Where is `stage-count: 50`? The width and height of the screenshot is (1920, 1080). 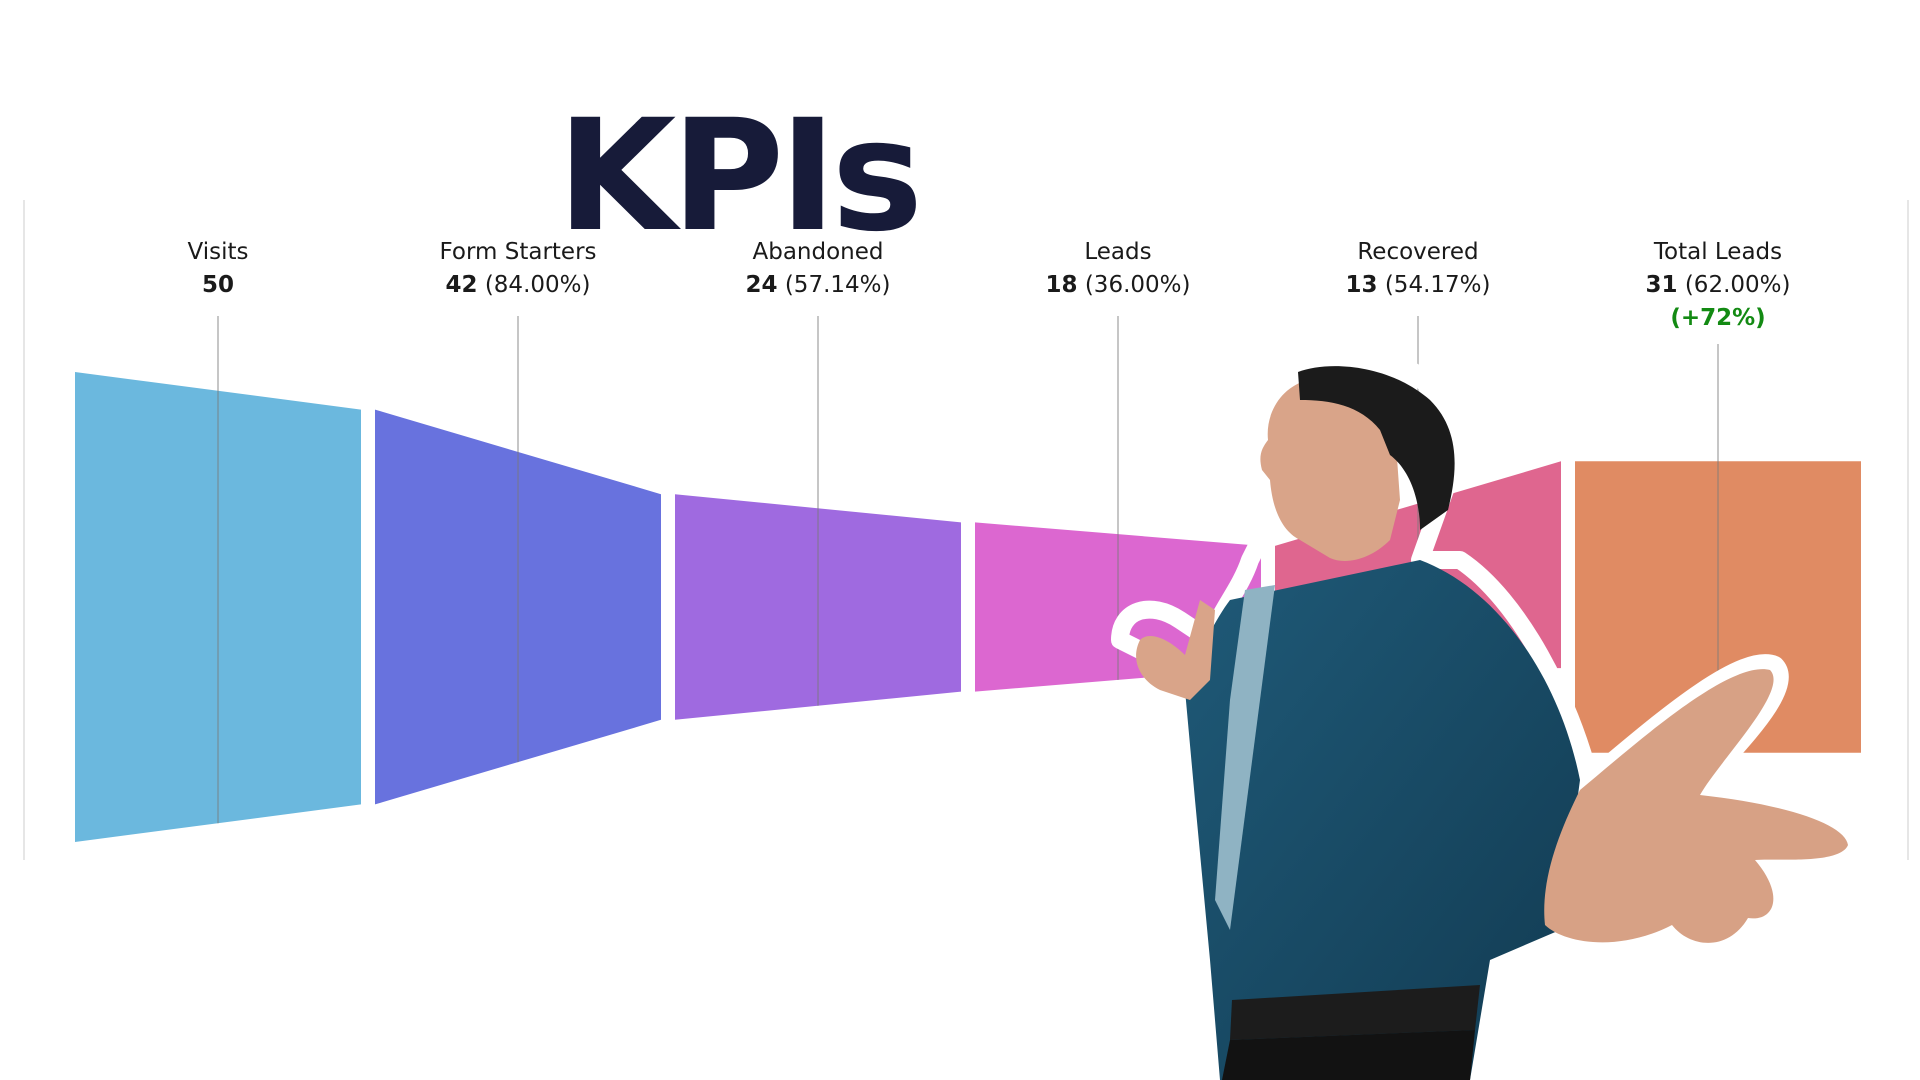 stage-count: 50 is located at coordinates (217, 285).